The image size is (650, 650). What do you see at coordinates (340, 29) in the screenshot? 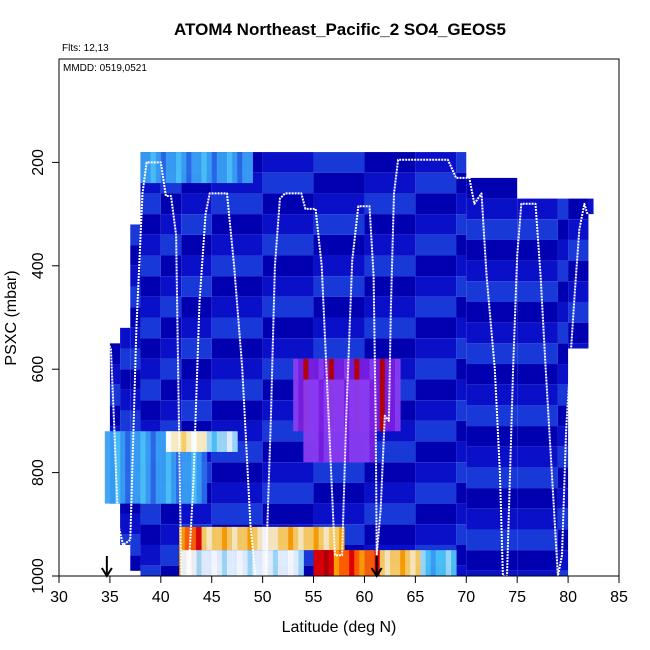
I see `chart-title: ATOM4 Northeast_Pacific_2 SO4_GEOS5` at bounding box center [340, 29].